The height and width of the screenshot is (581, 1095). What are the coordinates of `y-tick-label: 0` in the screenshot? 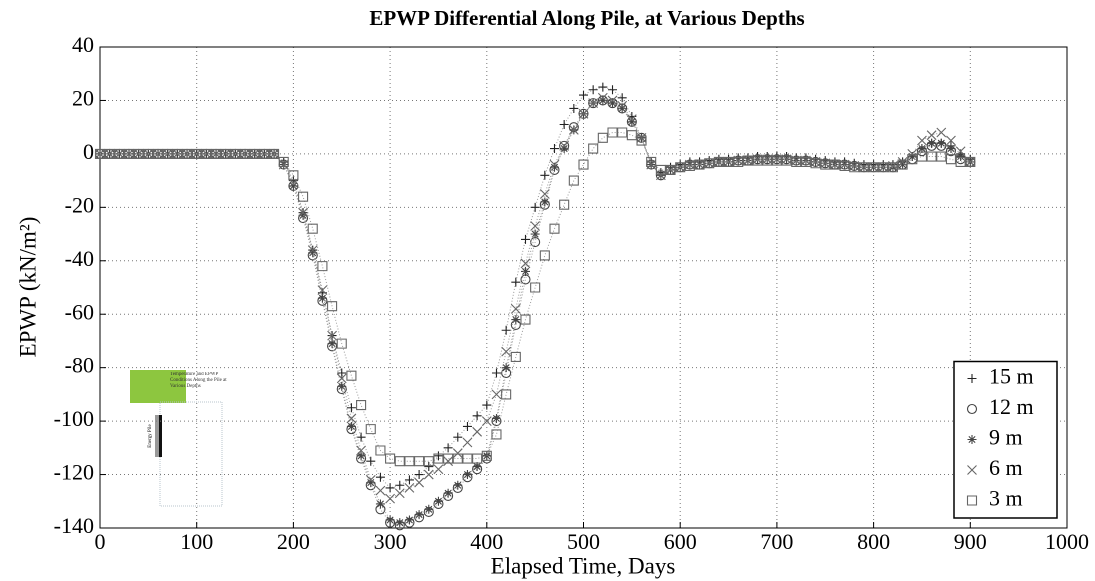 It's located at (88, 151).